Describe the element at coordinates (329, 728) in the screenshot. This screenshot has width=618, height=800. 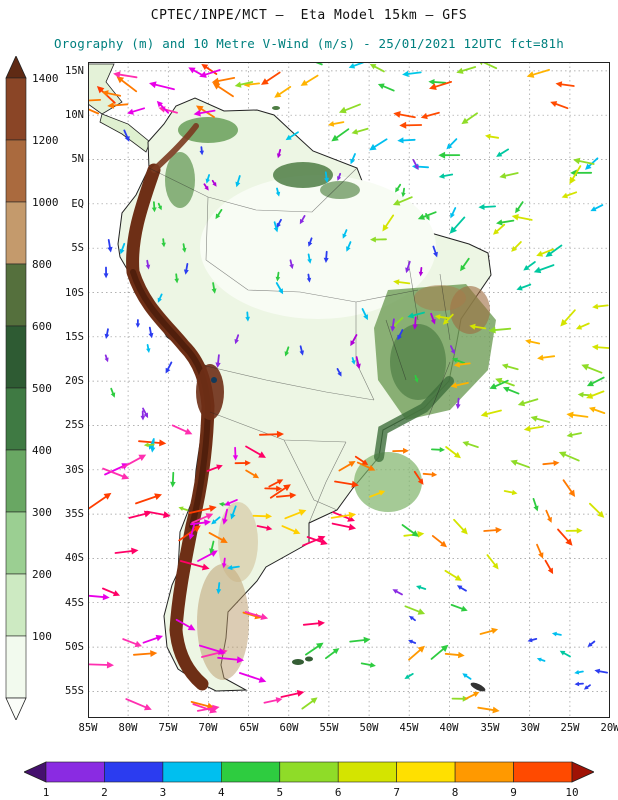
I see `lon-tick-label: 55W` at that location.